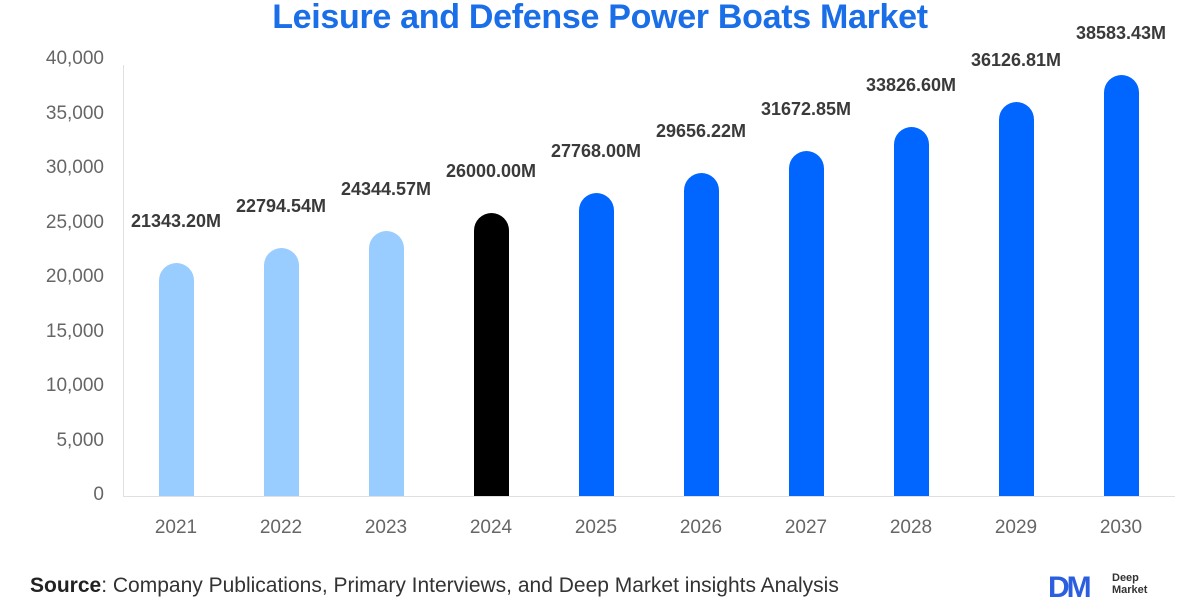 The height and width of the screenshot is (604, 1200). What do you see at coordinates (1016, 60) in the screenshot?
I see `value-label-2029: 36126.81M` at bounding box center [1016, 60].